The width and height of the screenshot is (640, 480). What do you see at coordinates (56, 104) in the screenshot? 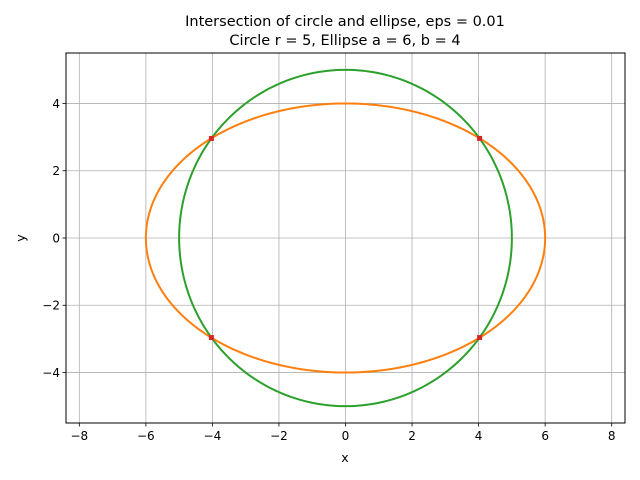
I see `y-tick-label: 4` at bounding box center [56, 104].